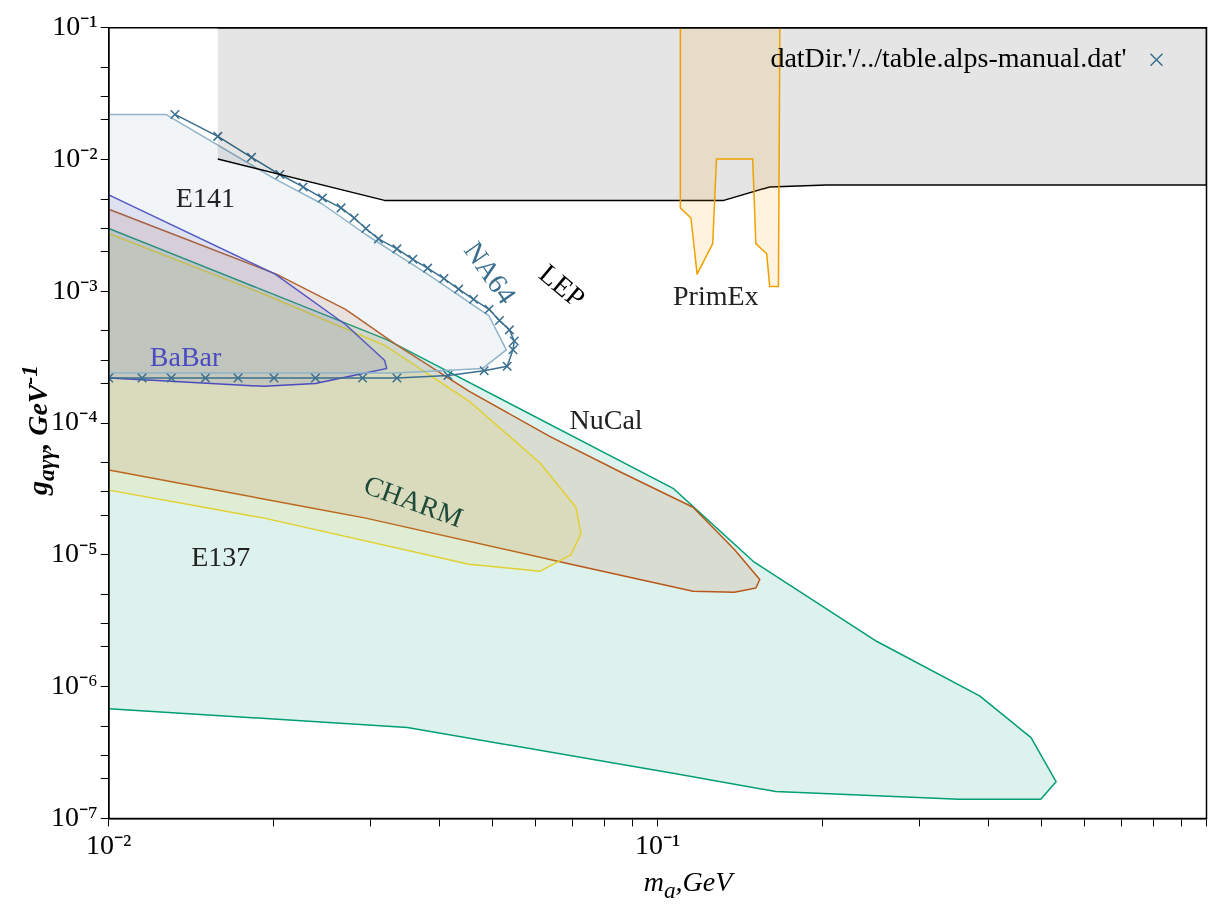 The image size is (1222, 920). What do you see at coordinates (606, 419) in the screenshot?
I see `annotation: NuCal` at bounding box center [606, 419].